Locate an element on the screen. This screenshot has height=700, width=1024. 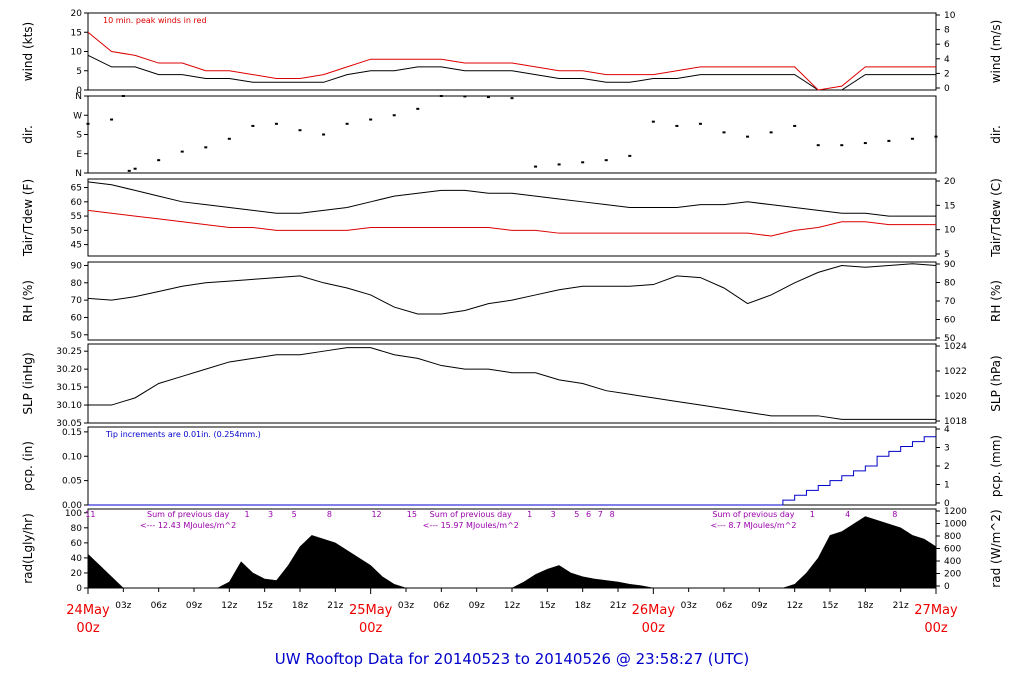
y-right-tick-label: 1 is located at coordinates (947, 486).